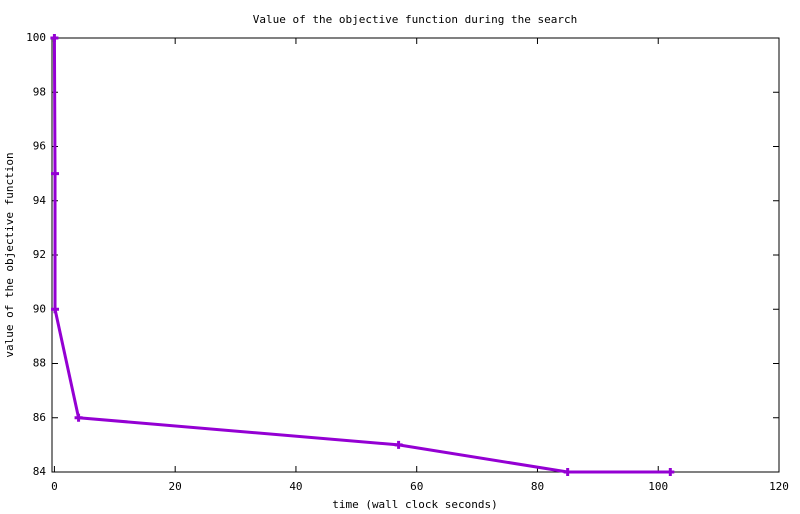  What do you see at coordinates (36, 37) in the screenshot?
I see `y-tick-label: 100` at bounding box center [36, 37].